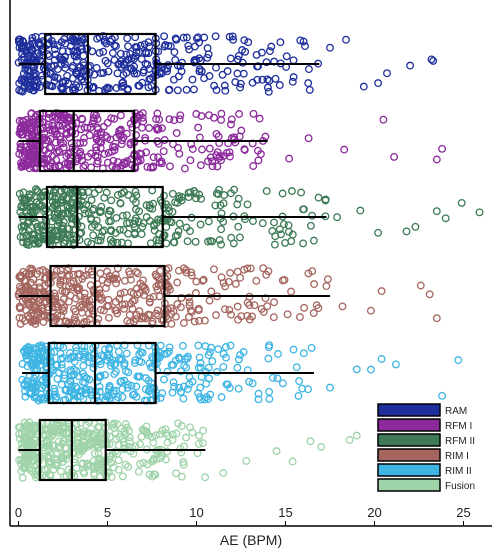  Describe the element at coordinates (460, 486) in the screenshot. I see `legend-label-fusion: Fusion` at that location.